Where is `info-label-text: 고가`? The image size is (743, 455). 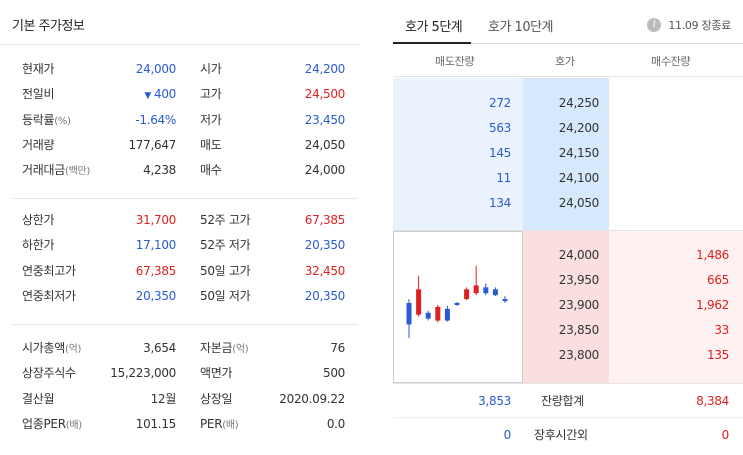 info-label-text: 고가 is located at coordinates (211, 94).